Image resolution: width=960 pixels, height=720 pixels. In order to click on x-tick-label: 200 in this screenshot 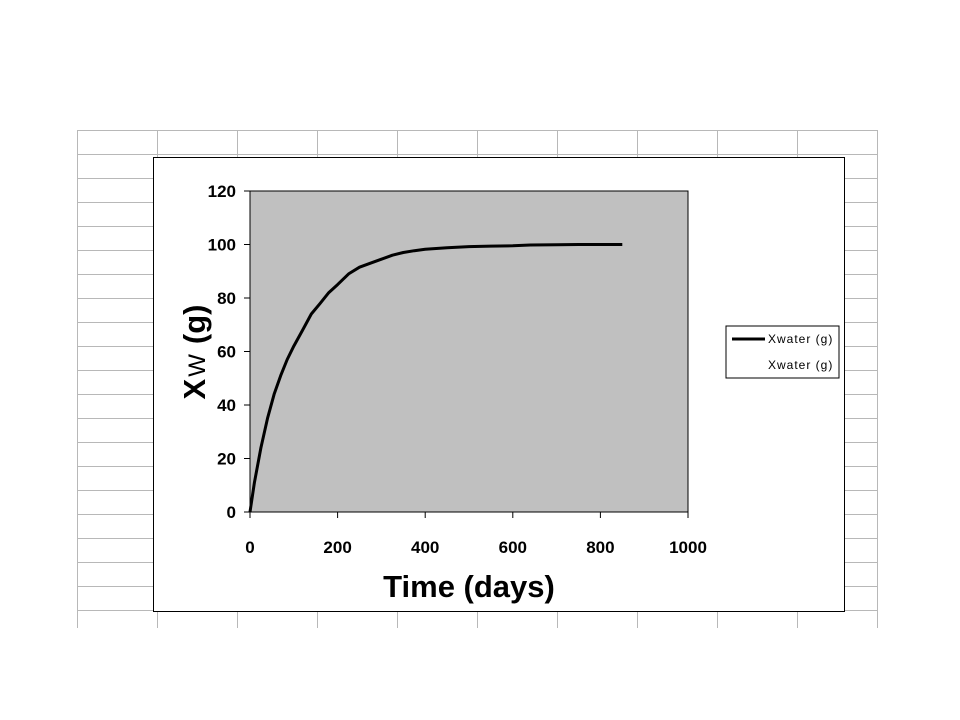, I will do `click(337, 547)`.